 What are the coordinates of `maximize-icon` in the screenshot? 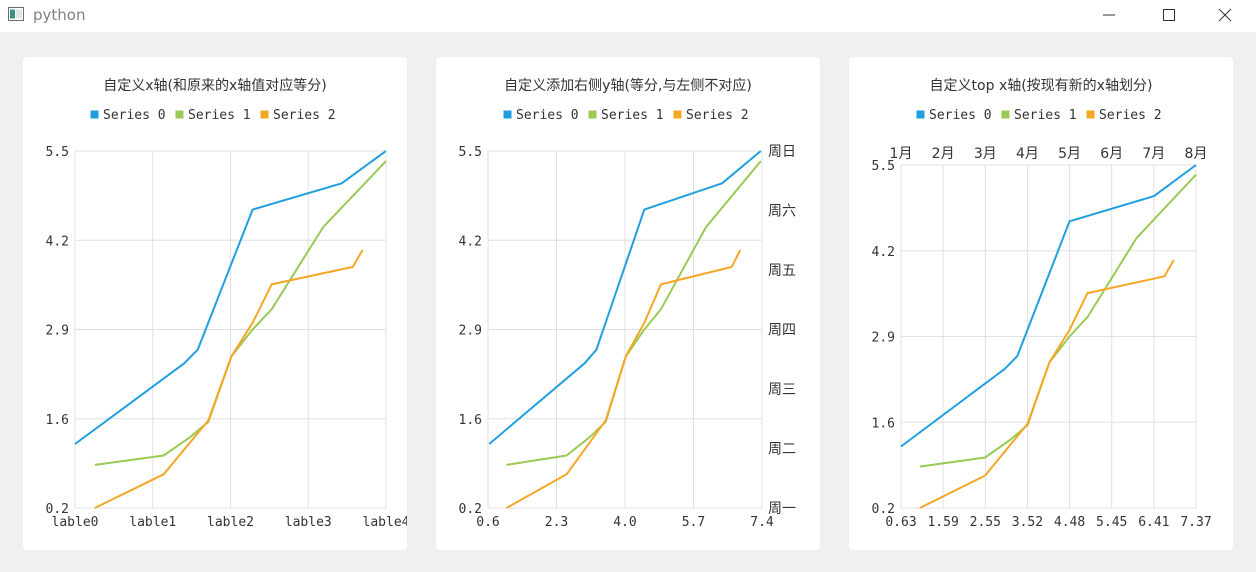 It's located at (1169, 15).